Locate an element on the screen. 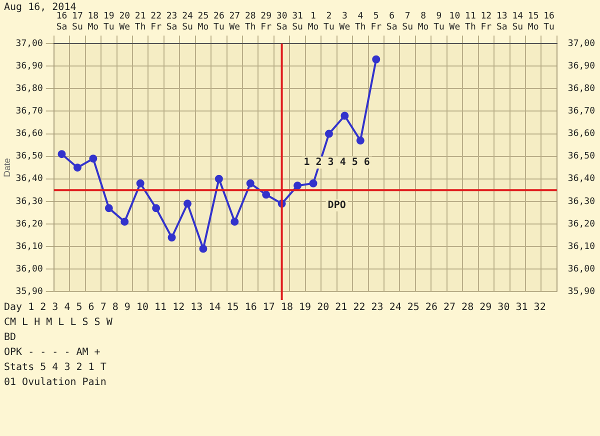 This screenshot has height=436, width=600. x-tick-label: 7 Su is located at coordinates (407, 22).